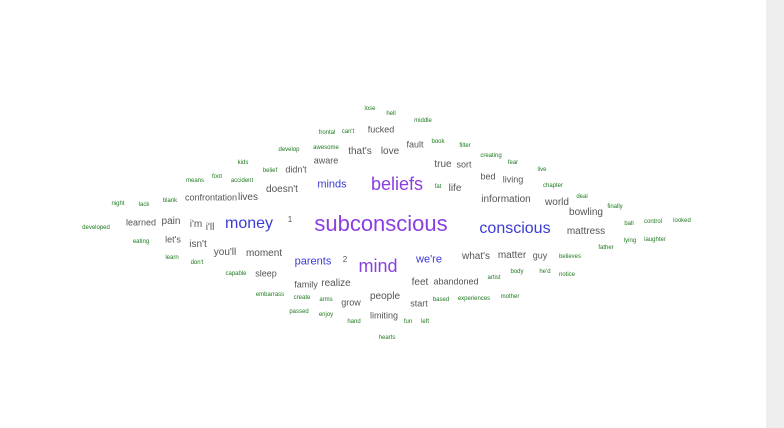  I want to click on cloud-word: parents, so click(313, 261).